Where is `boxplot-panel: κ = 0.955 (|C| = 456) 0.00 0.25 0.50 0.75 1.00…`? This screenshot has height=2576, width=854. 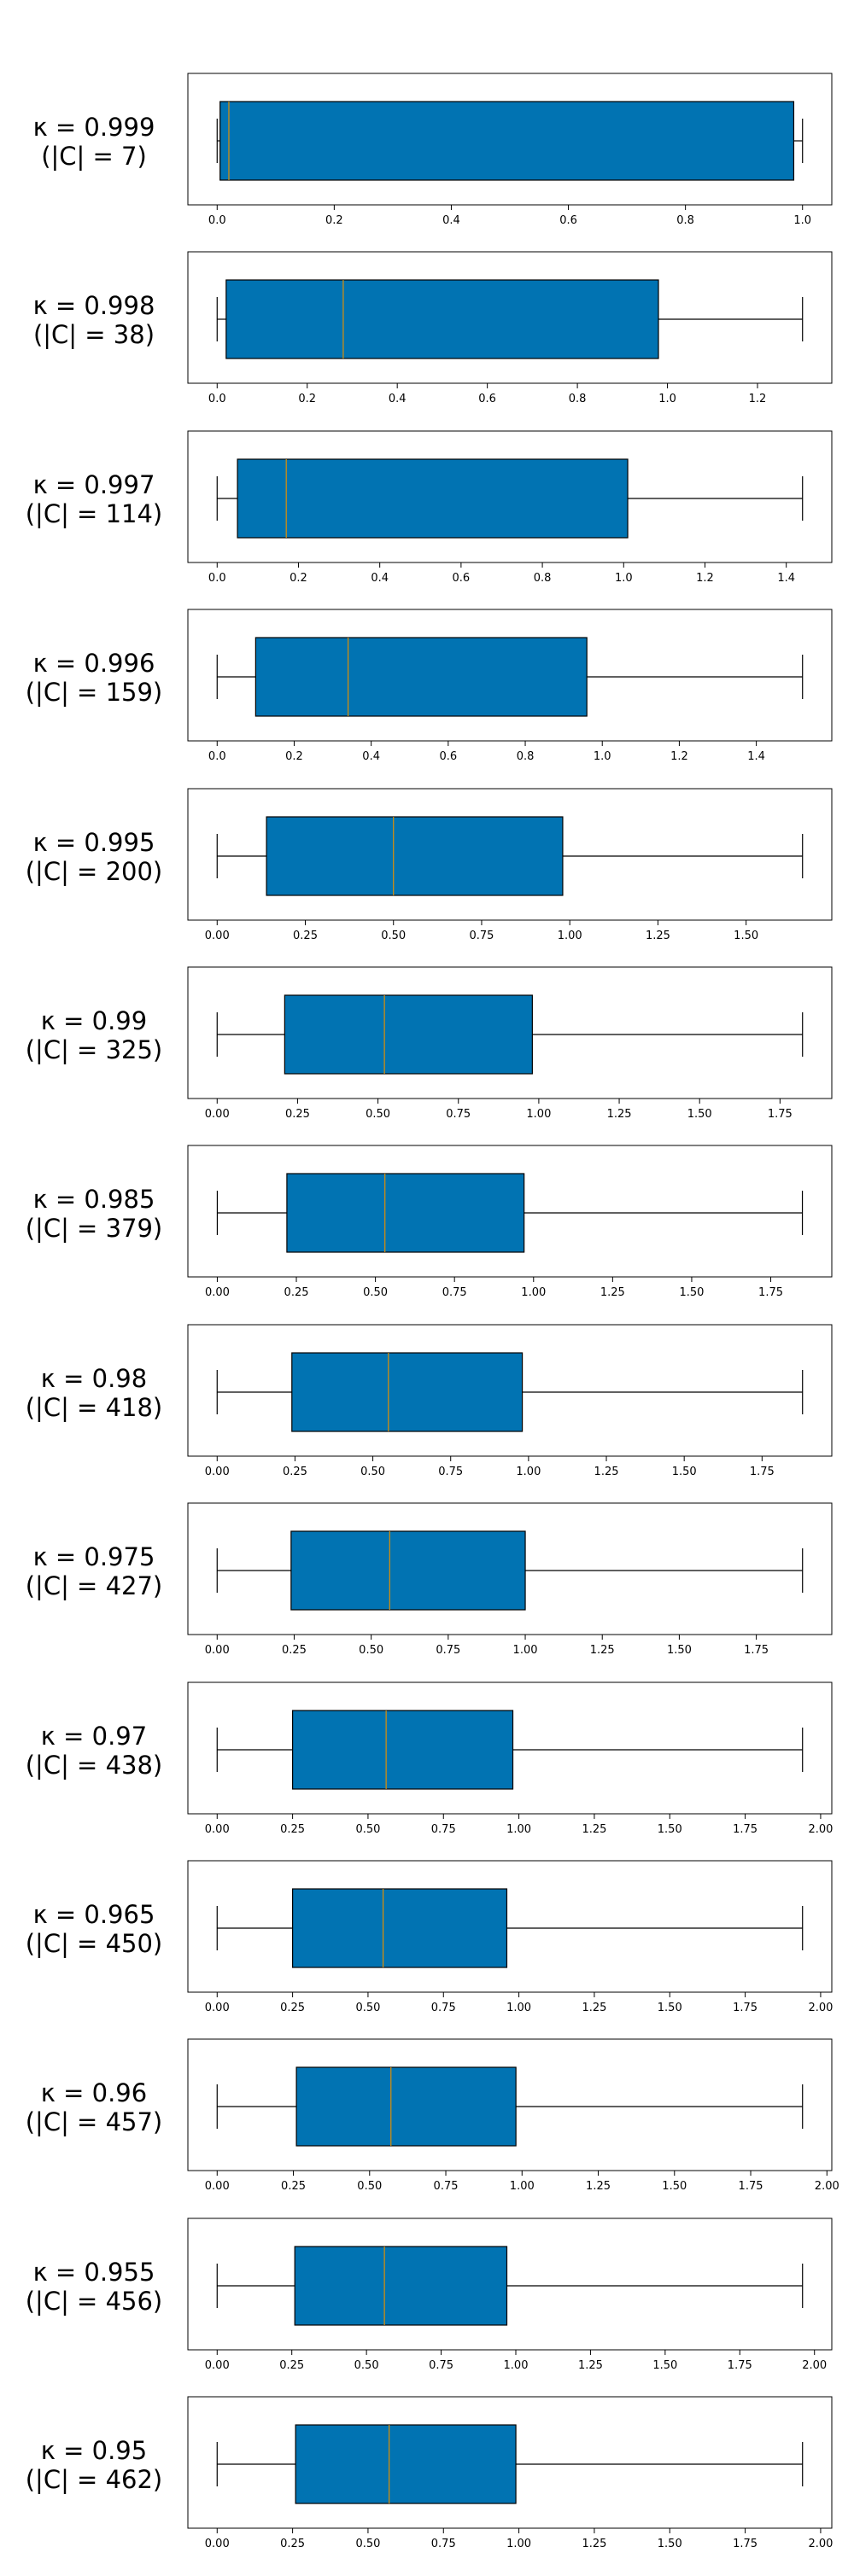
boxplot-panel: κ = 0.955 (|C| = 456) 0.00 0.25 0.50 0.75 1.00… is located at coordinates (427, 2308).